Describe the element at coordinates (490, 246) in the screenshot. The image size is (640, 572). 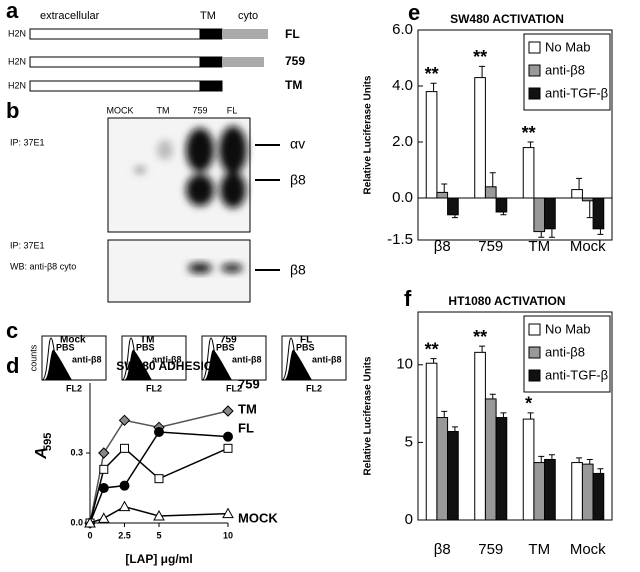
I see `x-tick-label: 759` at that location.